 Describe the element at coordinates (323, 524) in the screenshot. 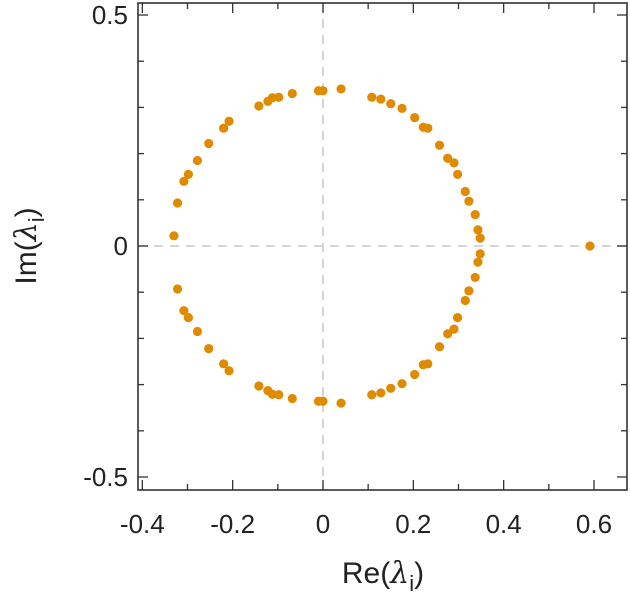

I see `x-tick-label: 0` at that location.